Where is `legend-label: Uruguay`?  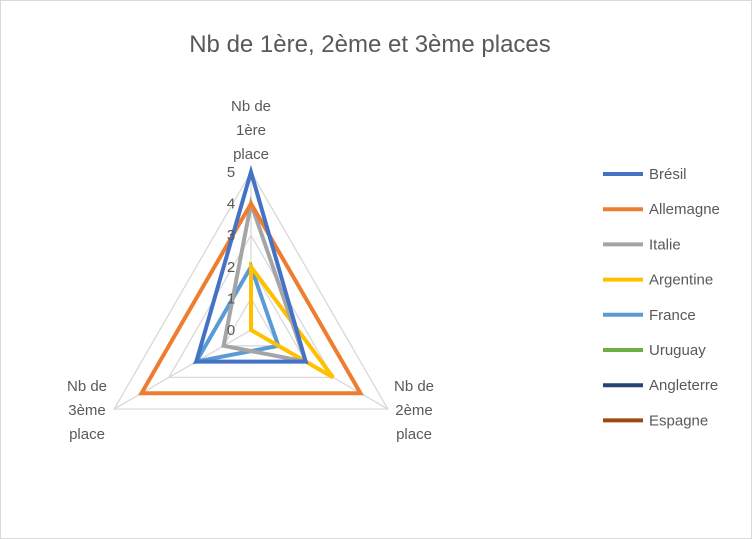 legend-label: Uruguay is located at coordinates (677, 350).